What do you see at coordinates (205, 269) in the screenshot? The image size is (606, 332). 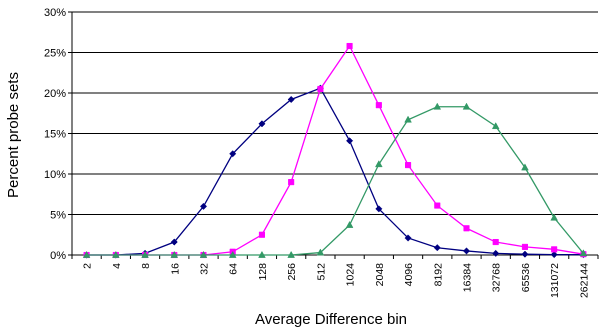 I see `x-tick-label: 32` at bounding box center [205, 269].